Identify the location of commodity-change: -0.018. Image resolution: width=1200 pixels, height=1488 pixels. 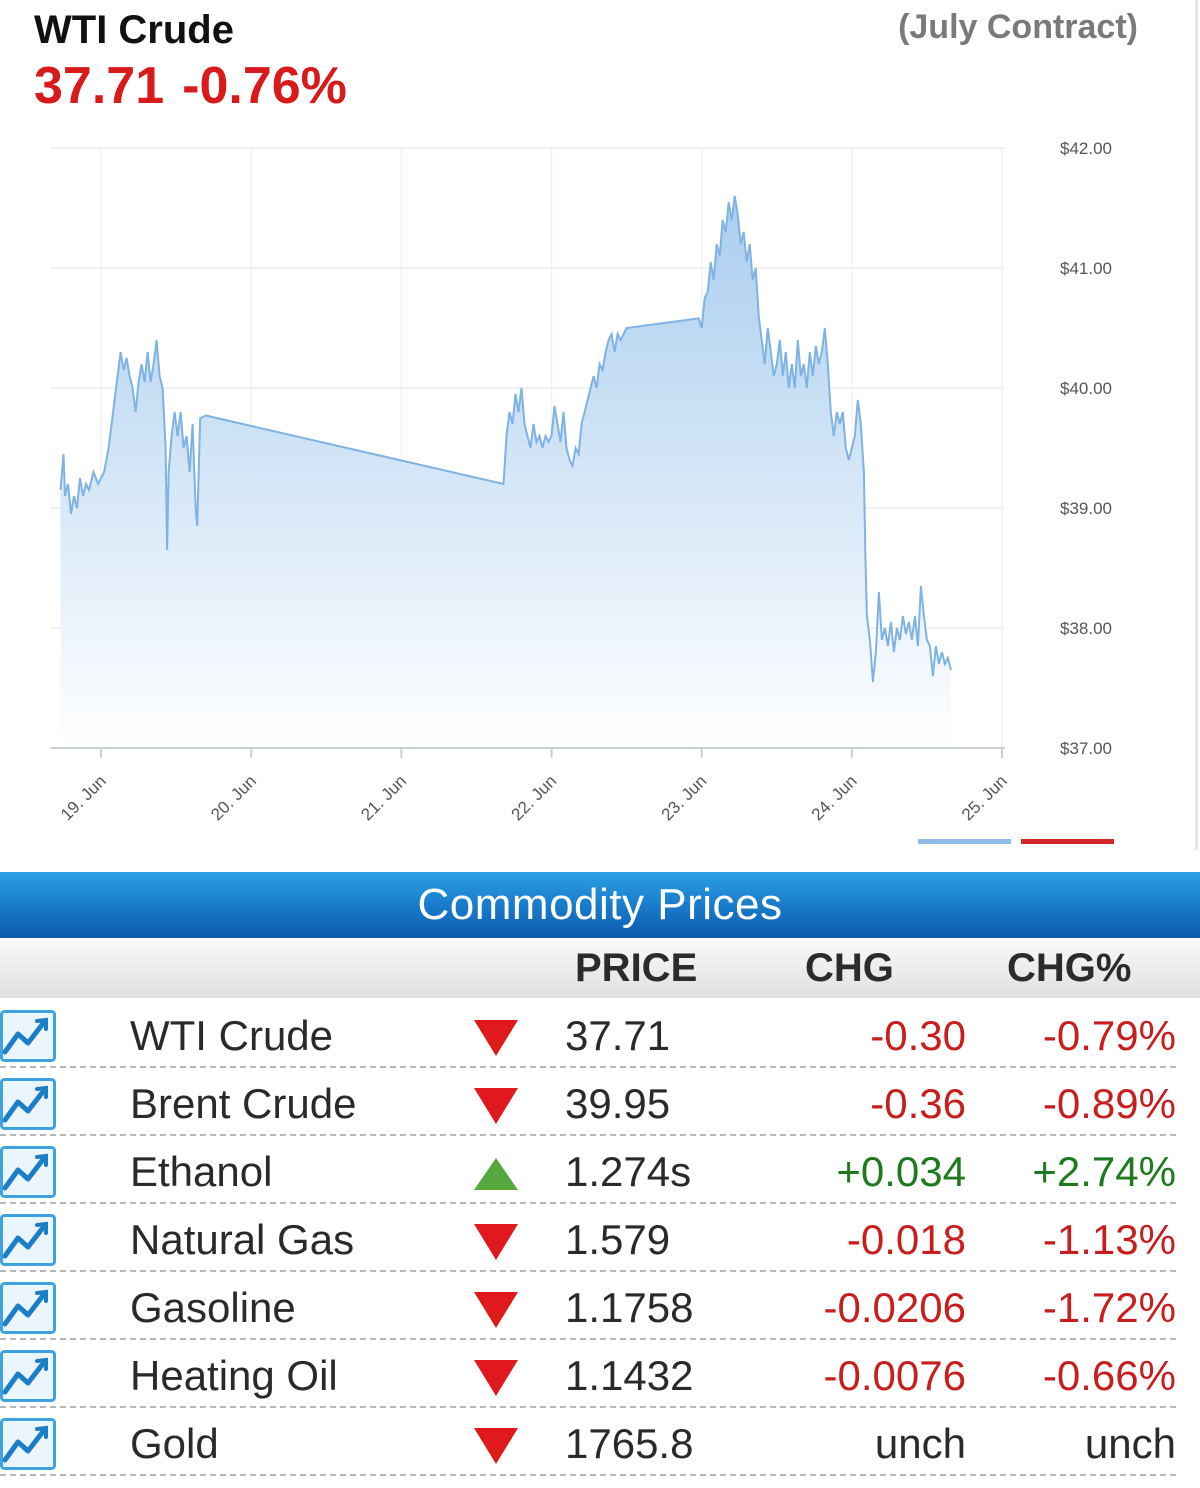
(906, 1239).